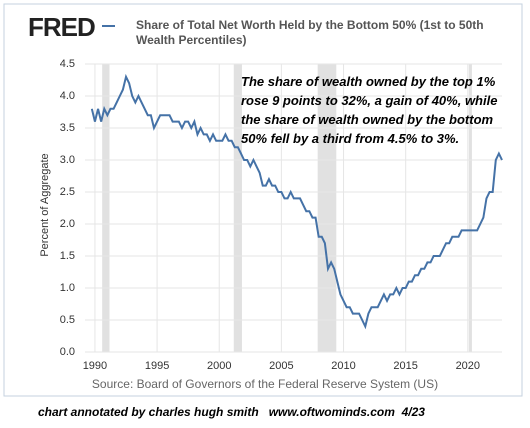 The width and height of the screenshot is (530, 428). I want to click on x-tick-label: 2000, so click(219, 366).